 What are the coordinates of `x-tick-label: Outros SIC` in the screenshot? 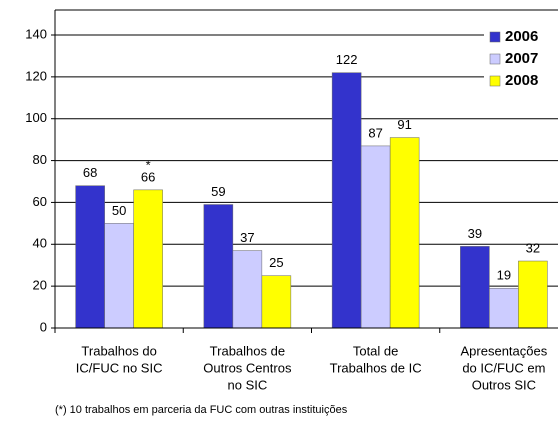 It's located at (504, 384).